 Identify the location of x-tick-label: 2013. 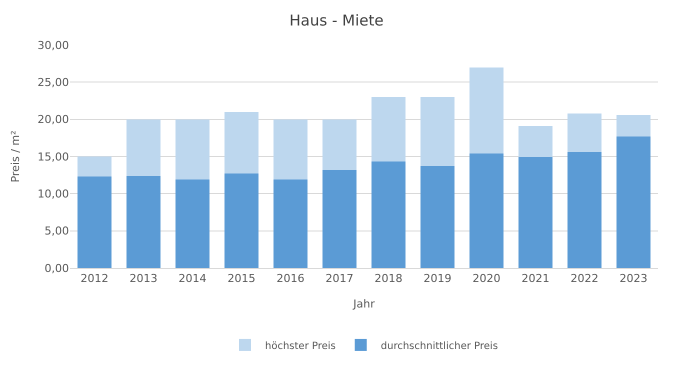
(144, 279).